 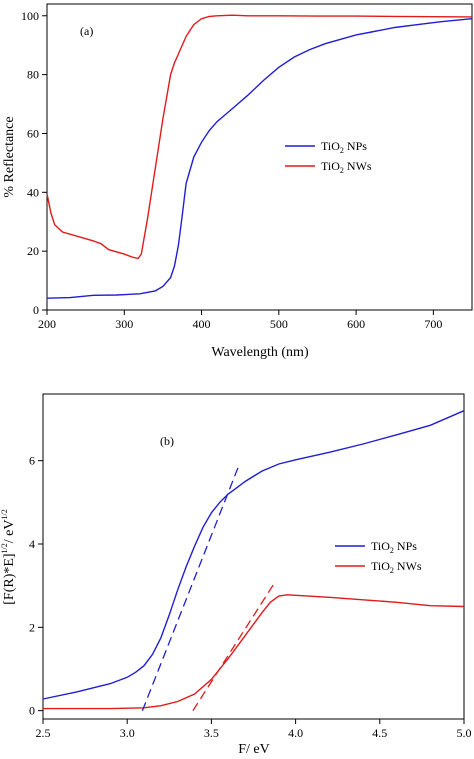 I want to click on y-tick-label: 6, so click(x=32, y=461).